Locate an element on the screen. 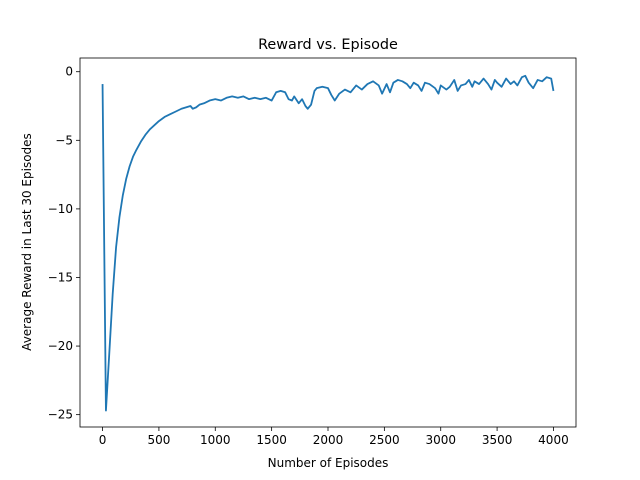  y-axis: 0 −5 −10 −15 −20 −25 is located at coordinates (64, 243).